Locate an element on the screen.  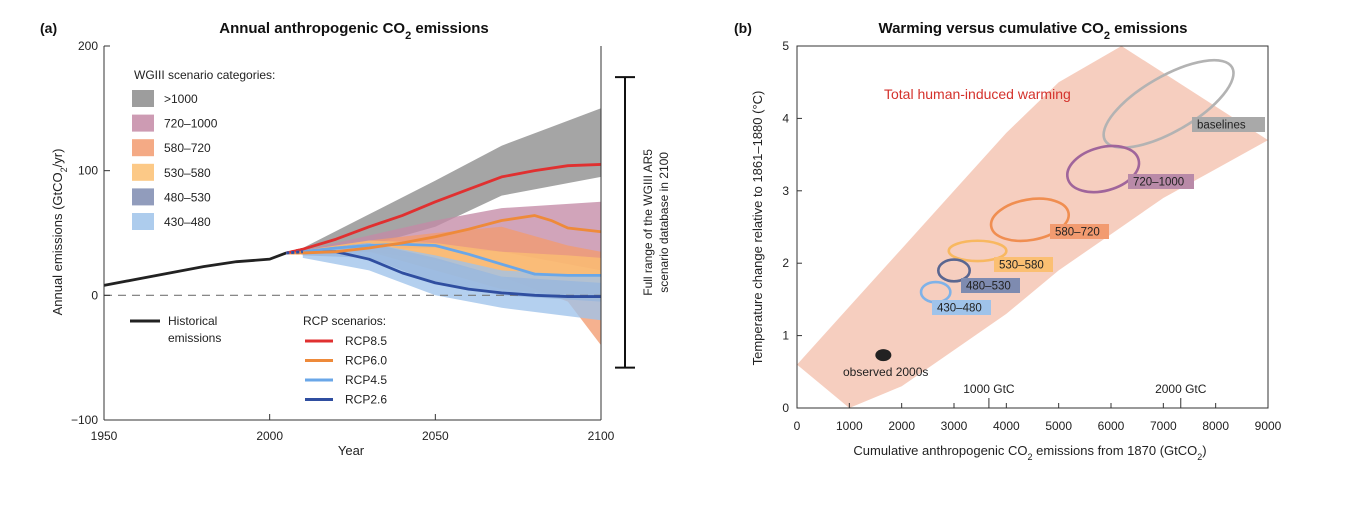
ytick-label: −100 is located at coordinates (84, 420).